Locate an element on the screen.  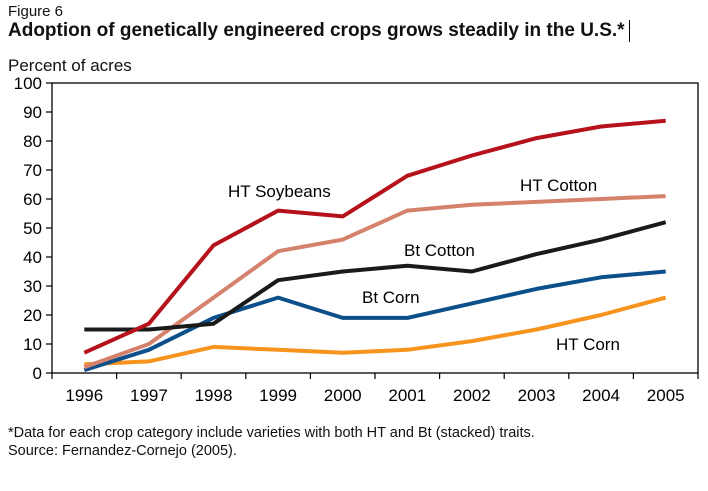
y-tick-label: 20 is located at coordinates (32, 315).